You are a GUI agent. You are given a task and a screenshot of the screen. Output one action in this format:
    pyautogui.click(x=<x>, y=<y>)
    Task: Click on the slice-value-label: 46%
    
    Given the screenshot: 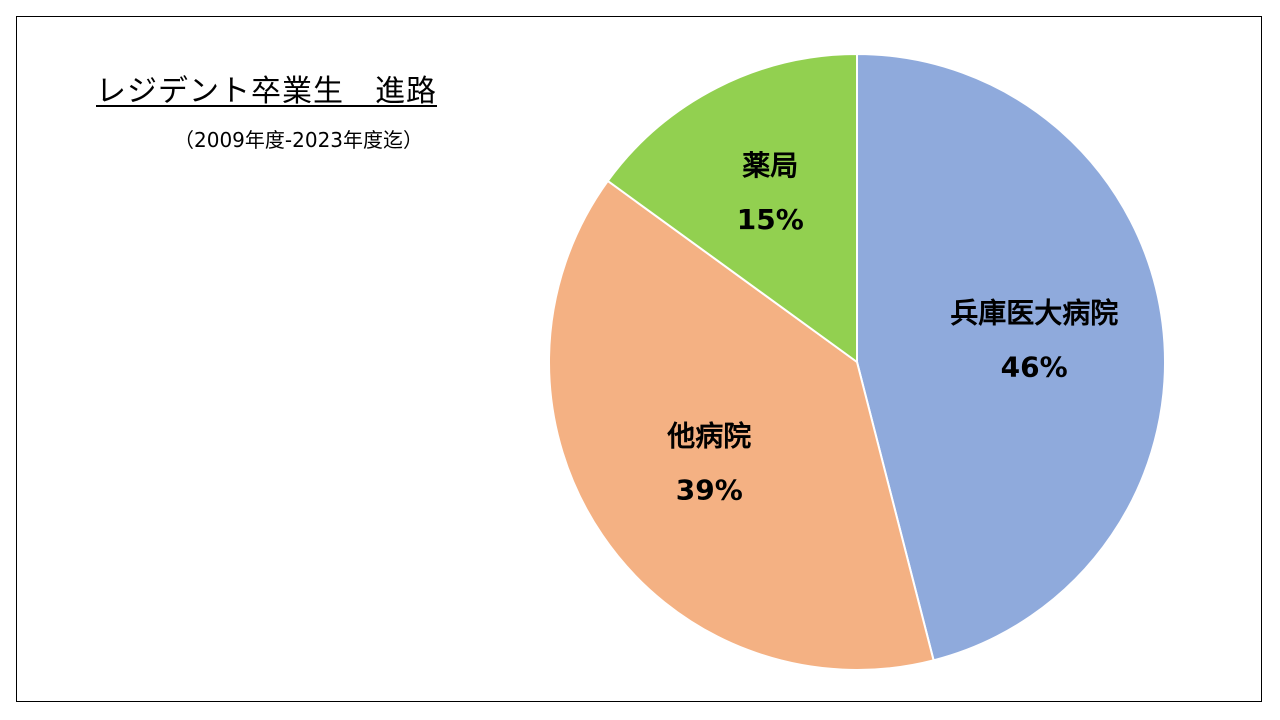 What is the action you would take?
    pyautogui.click(x=1034, y=367)
    